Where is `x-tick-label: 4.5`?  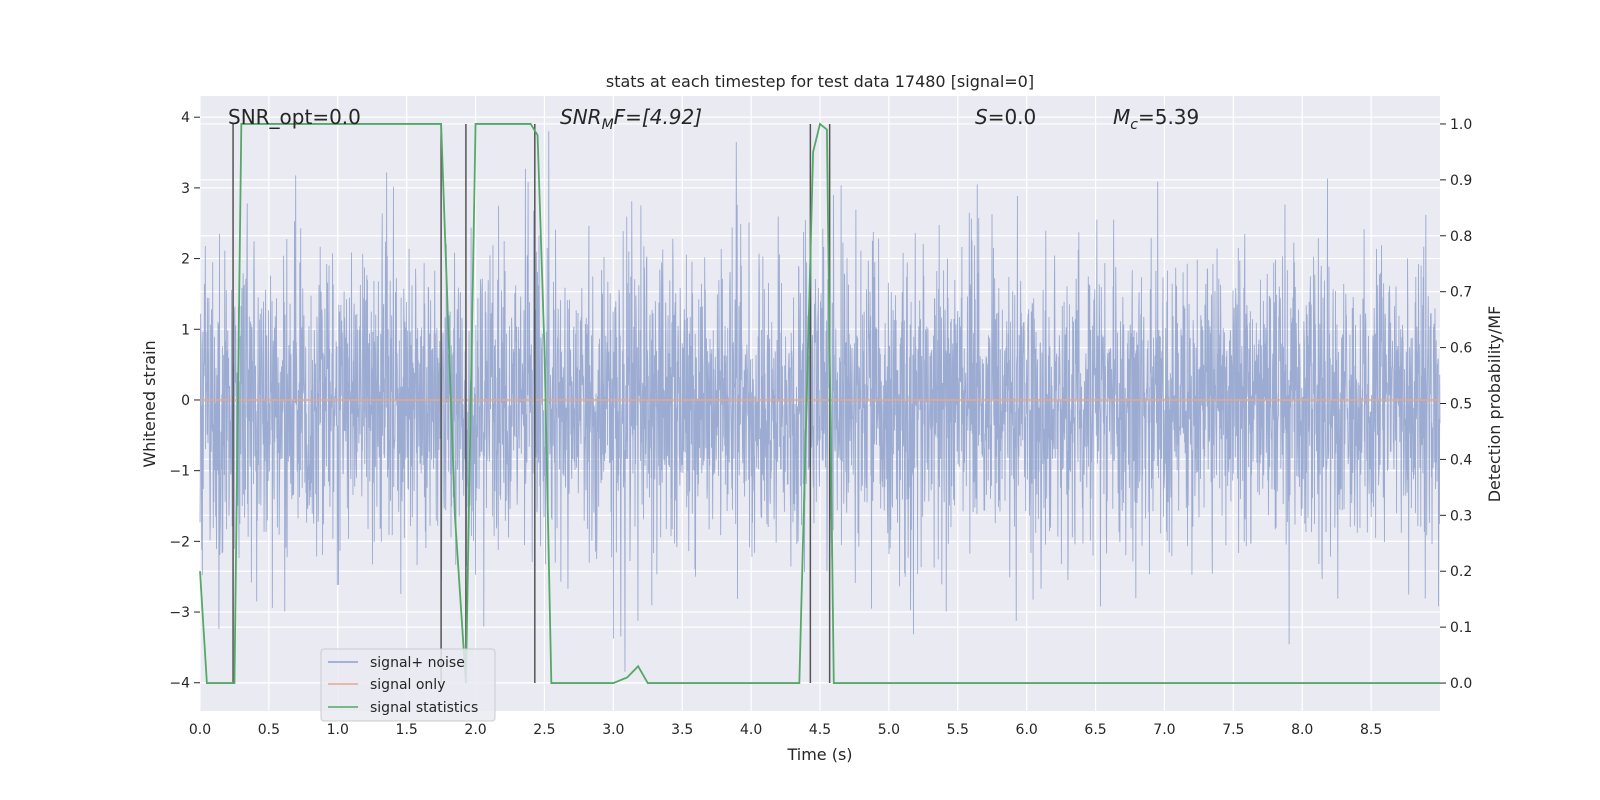
x-tick-label: 4.5 is located at coordinates (820, 730).